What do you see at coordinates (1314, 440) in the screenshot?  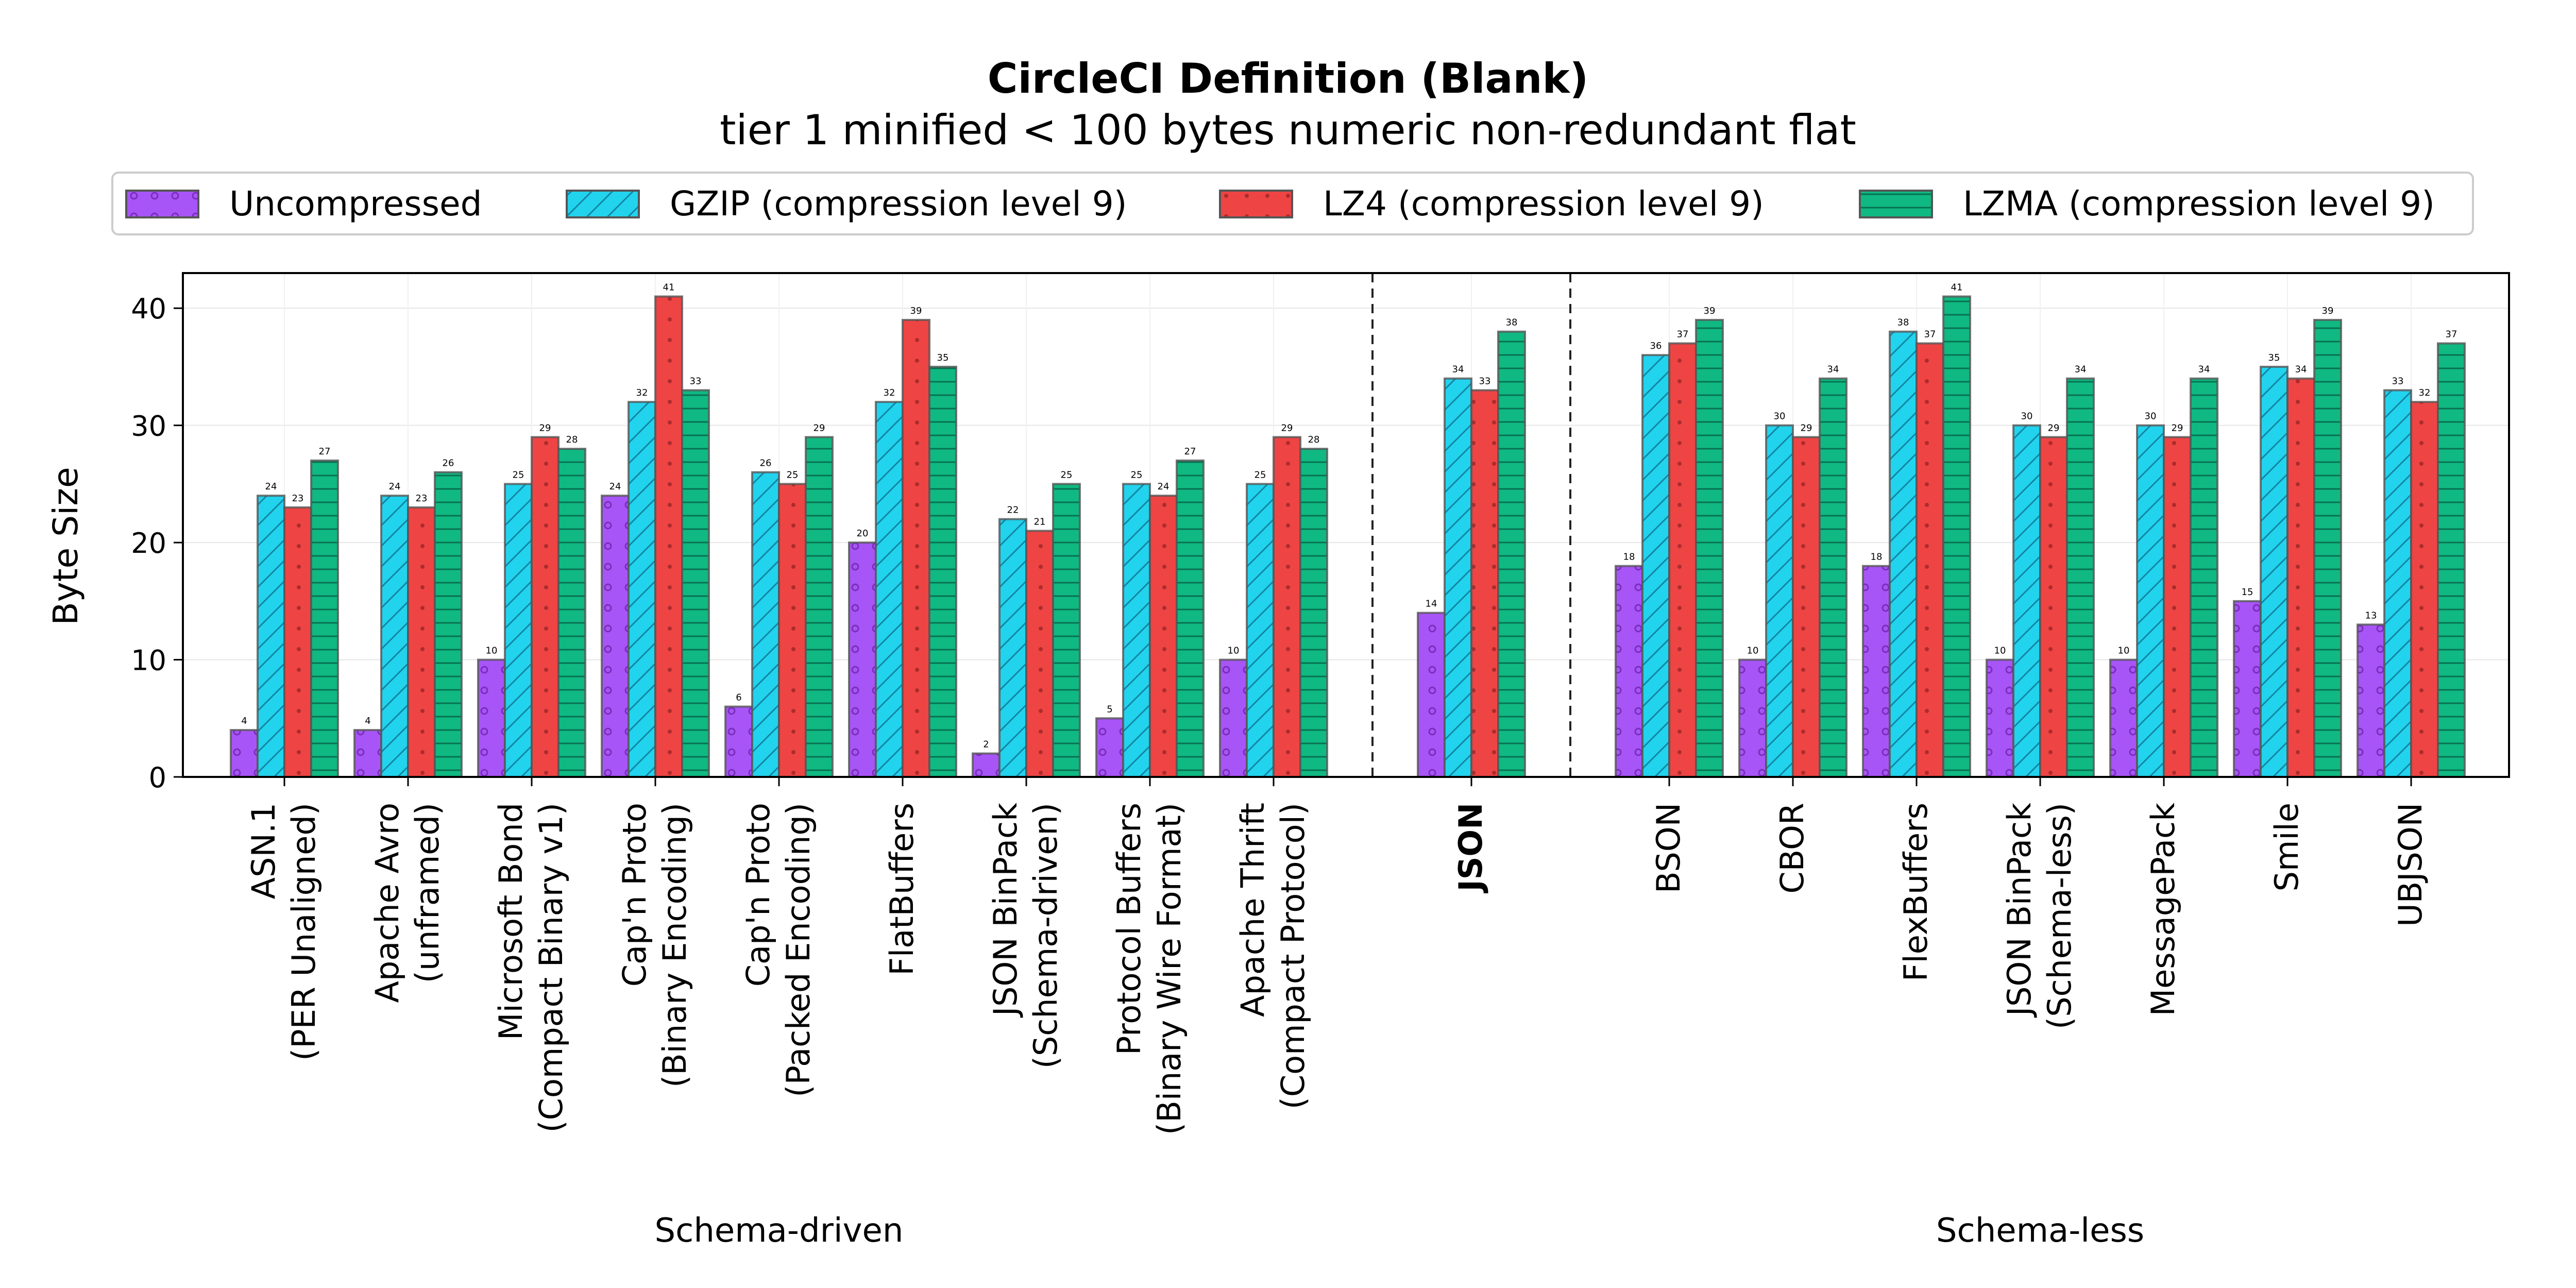 I see `data-label: 28` at bounding box center [1314, 440].